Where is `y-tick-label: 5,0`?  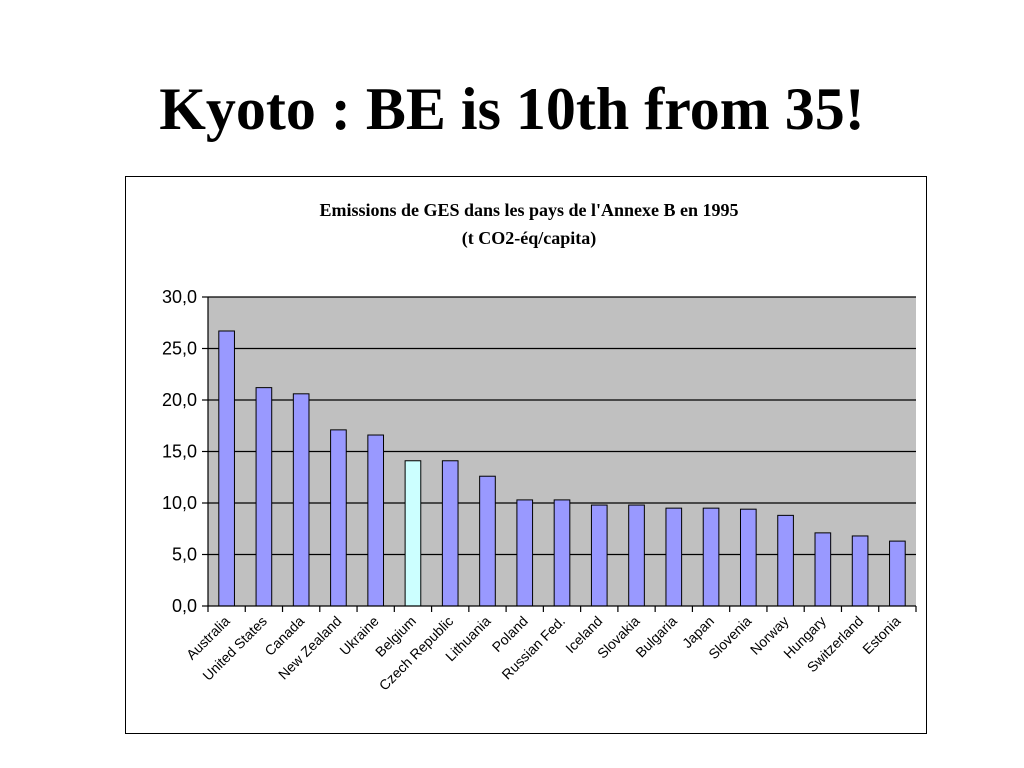
y-tick-label: 5,0 is located at coordinates (184, 555).